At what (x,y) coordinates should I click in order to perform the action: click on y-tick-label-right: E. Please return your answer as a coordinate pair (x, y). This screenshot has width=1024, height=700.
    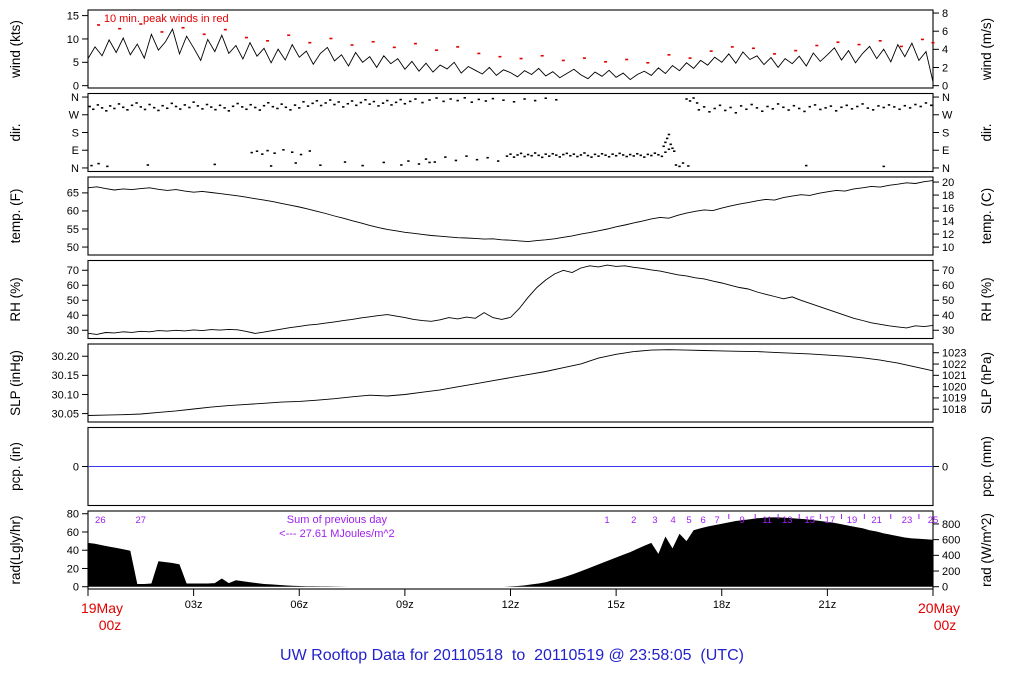
    Looking at the image, I should click on (945, 151).